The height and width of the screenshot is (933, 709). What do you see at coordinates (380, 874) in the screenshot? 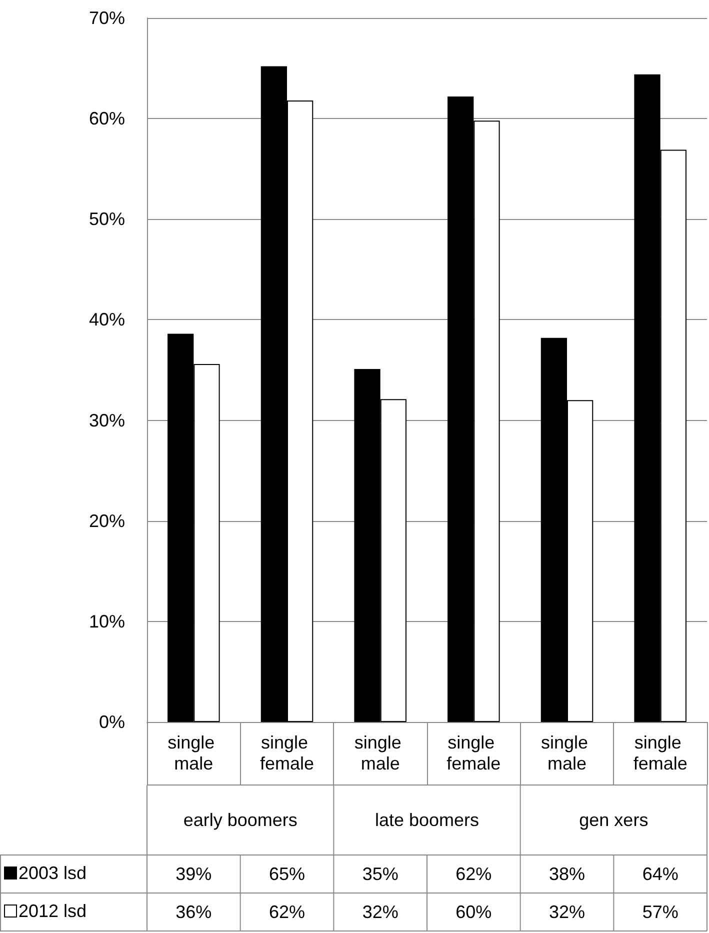
I see `data-label: 35%` at bounding box center [380, 874].